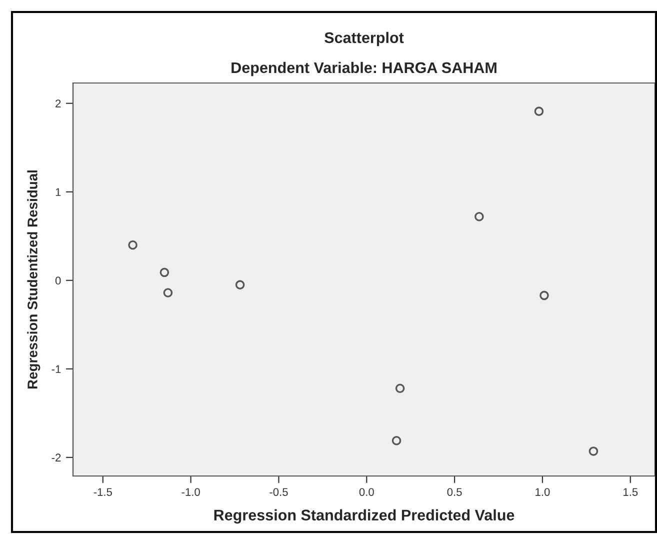 The image size is (657, 534). I want to click on x-tick-label: -1.5, so click(103, 492).